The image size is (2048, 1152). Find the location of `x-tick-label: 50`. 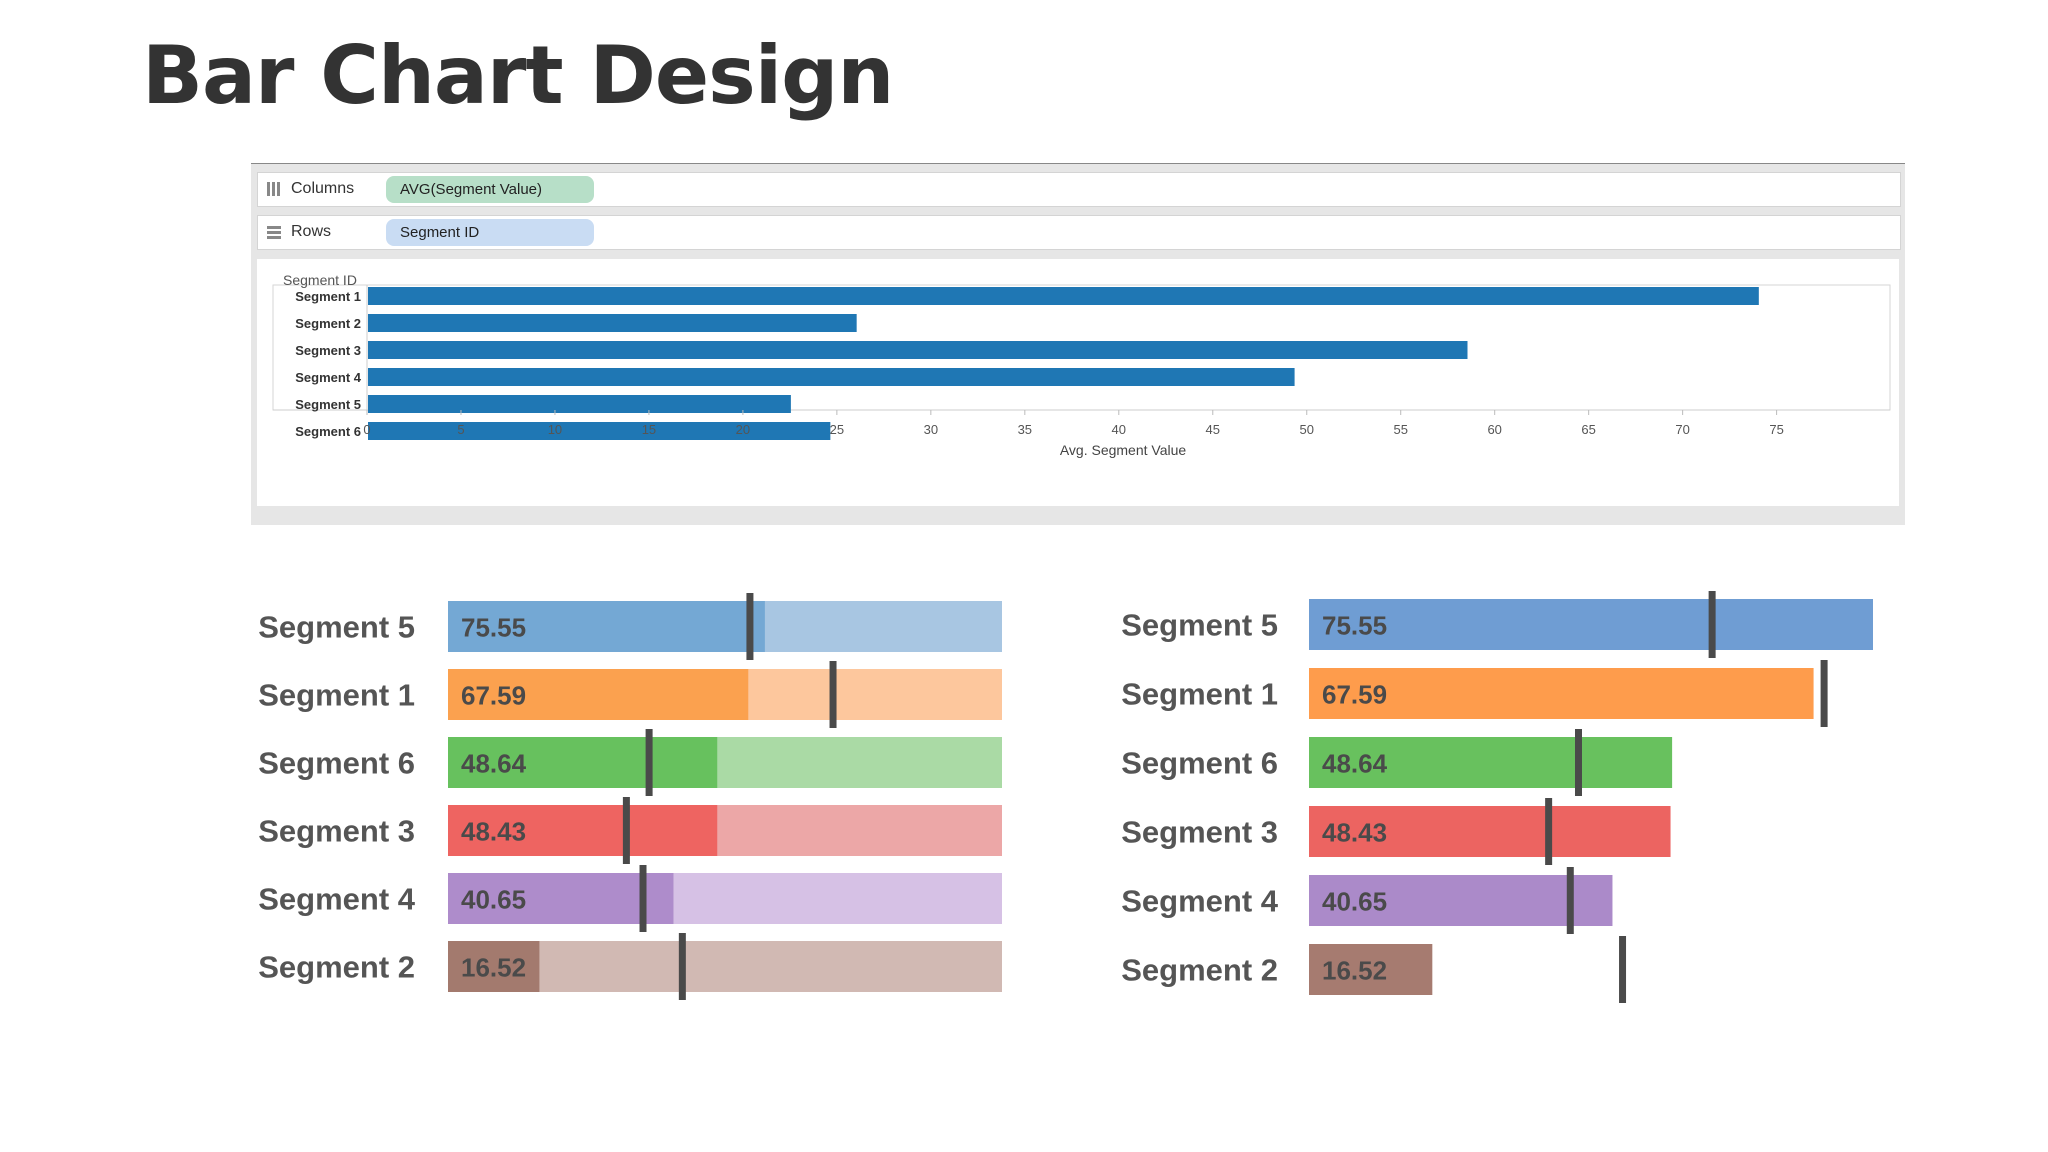

x-tick-label: 50 is located at coordinates (1307, 429).